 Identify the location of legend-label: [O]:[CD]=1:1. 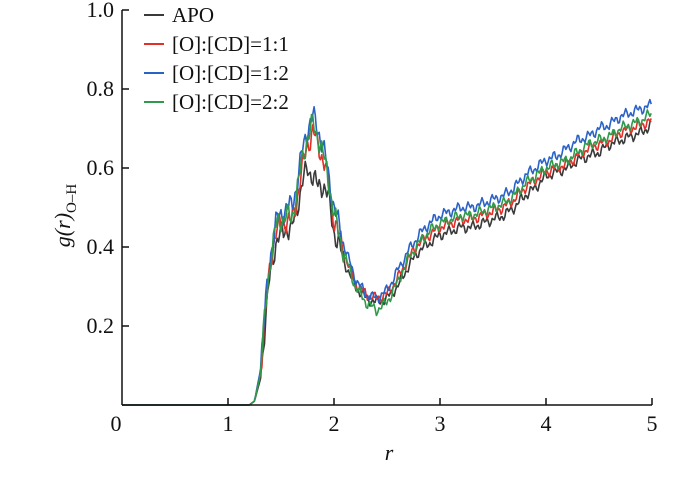
(230, 44).